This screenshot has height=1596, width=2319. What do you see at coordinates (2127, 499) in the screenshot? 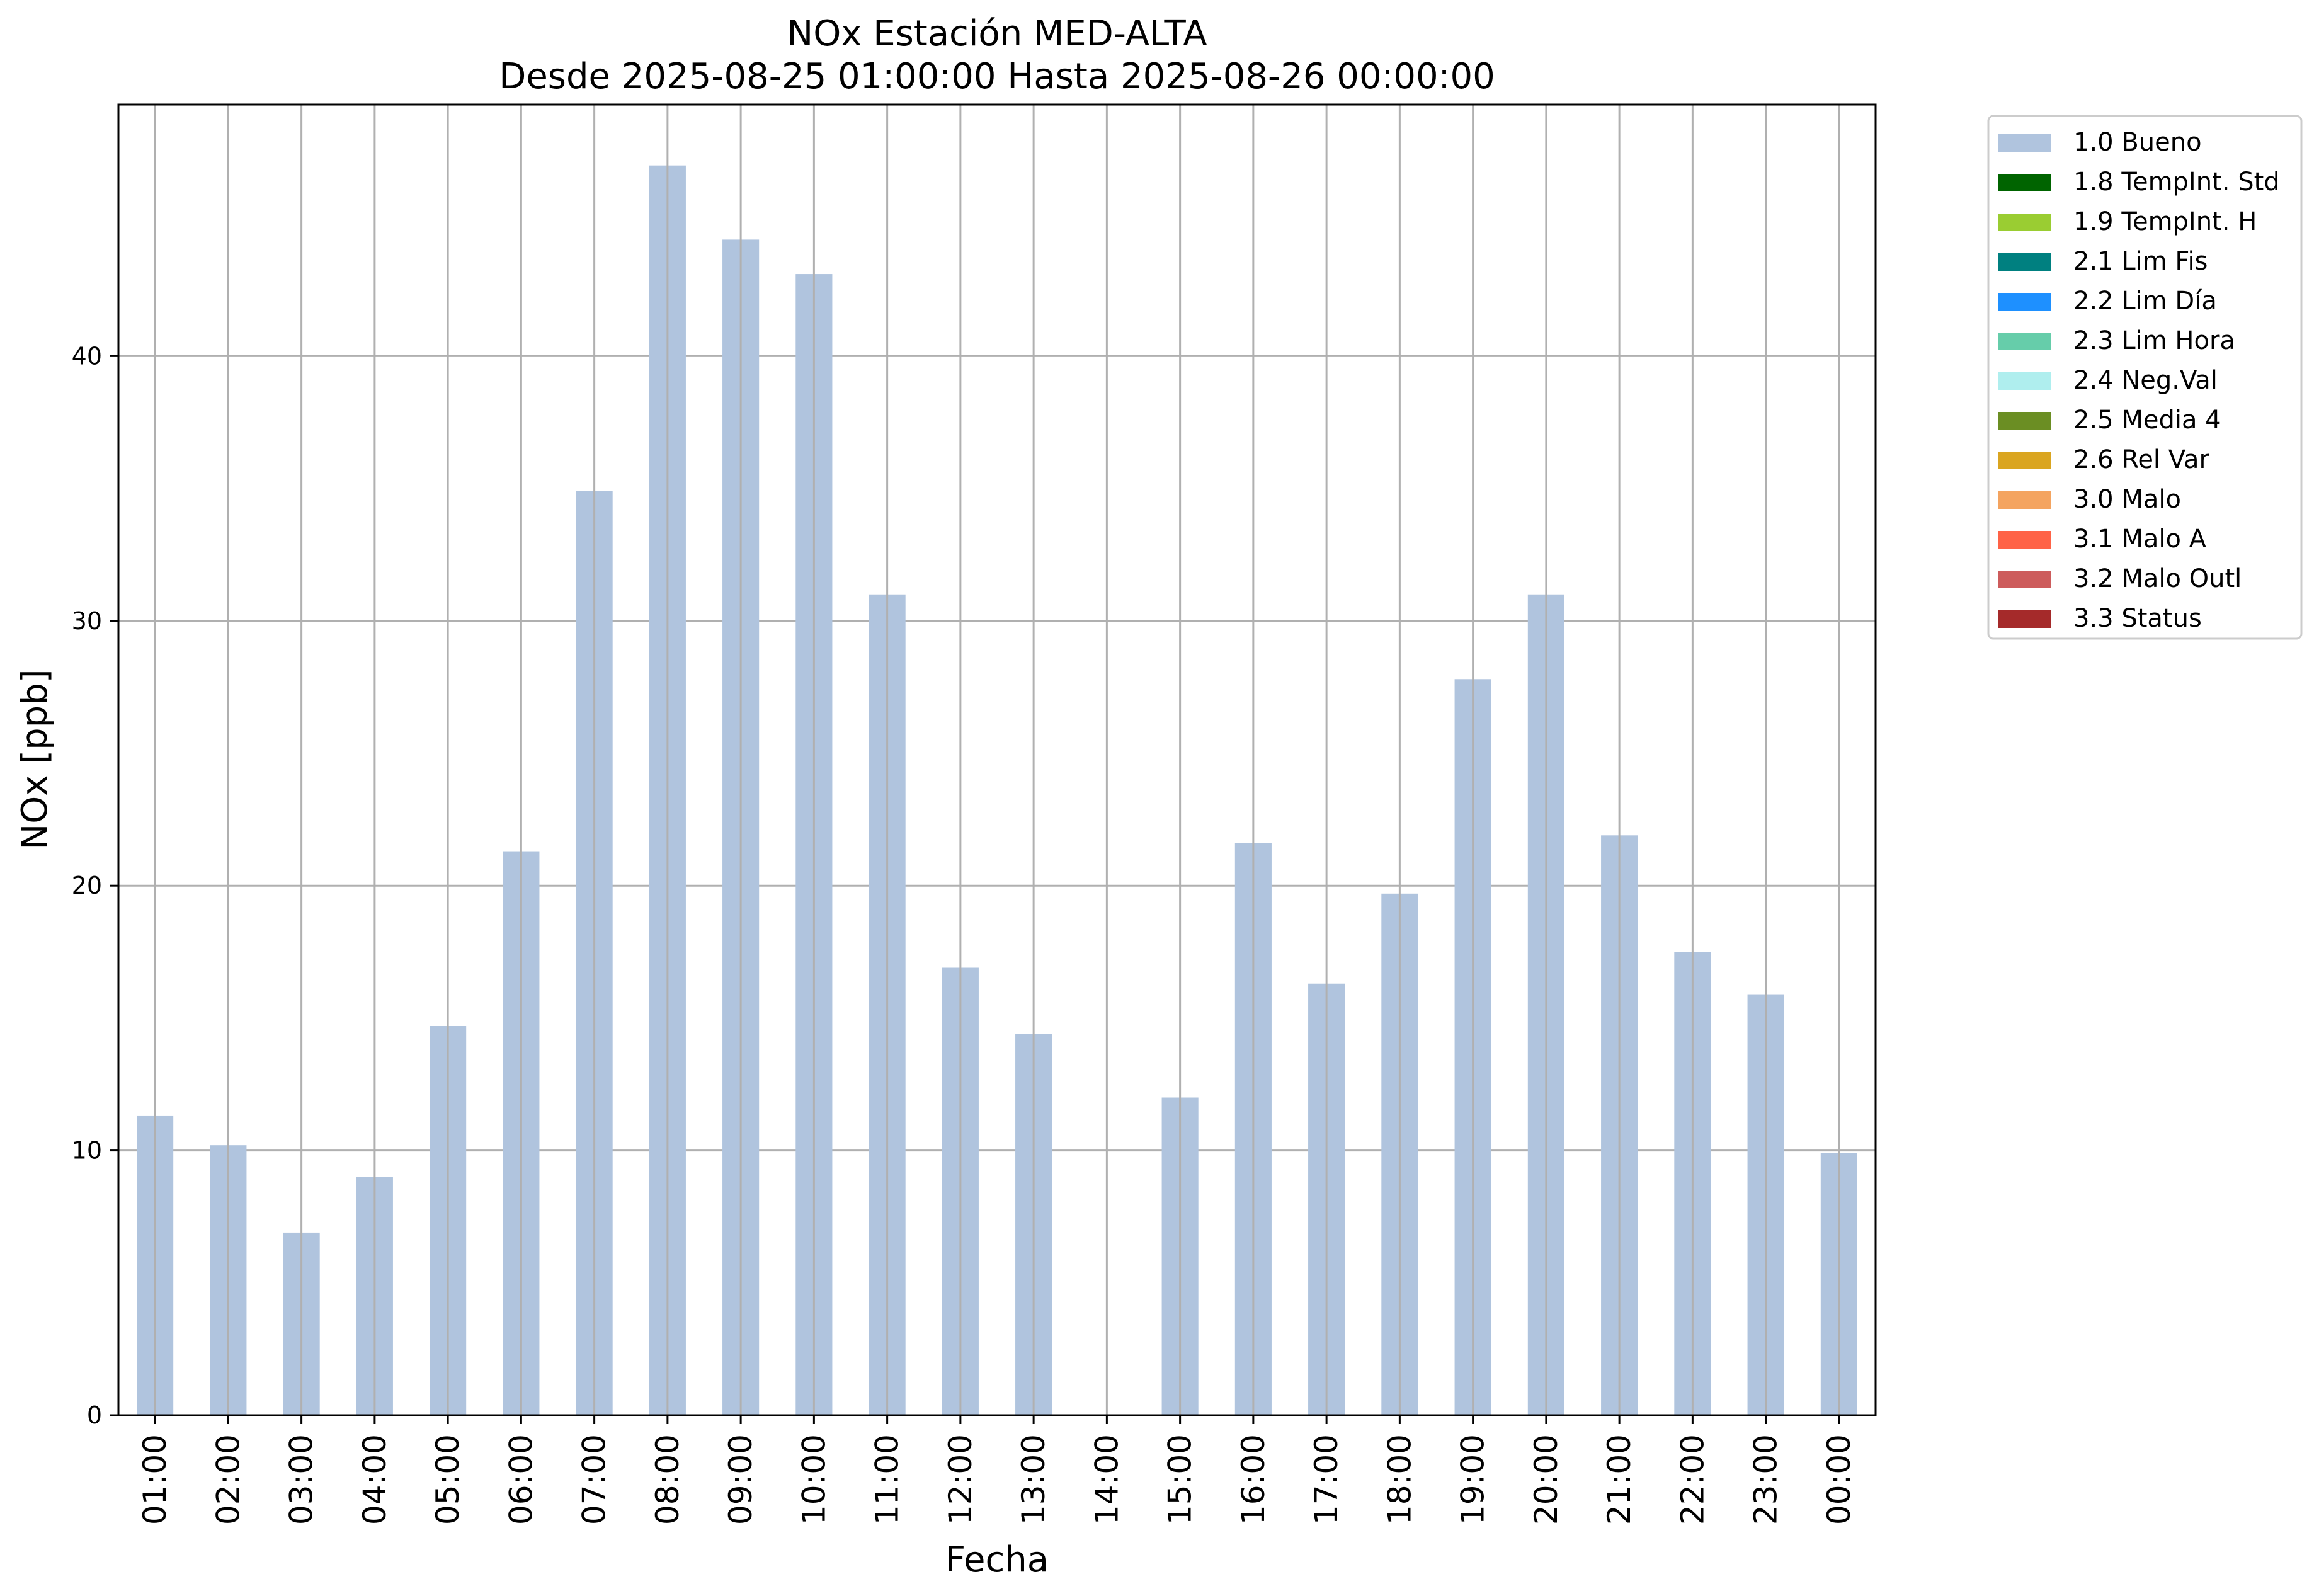
I see `legend-label: 3.0 Malo` at bounding box center [2127, 499].